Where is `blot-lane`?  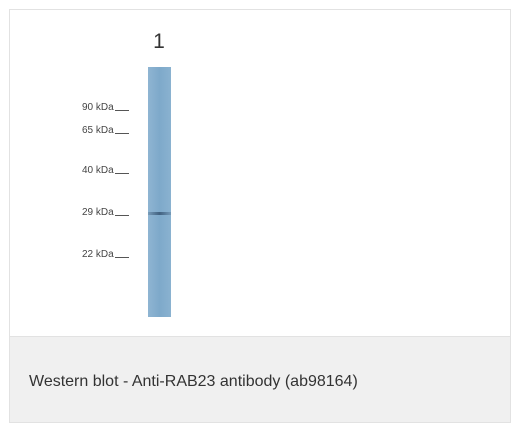 blot-lane is located at coordinates (159, 192).